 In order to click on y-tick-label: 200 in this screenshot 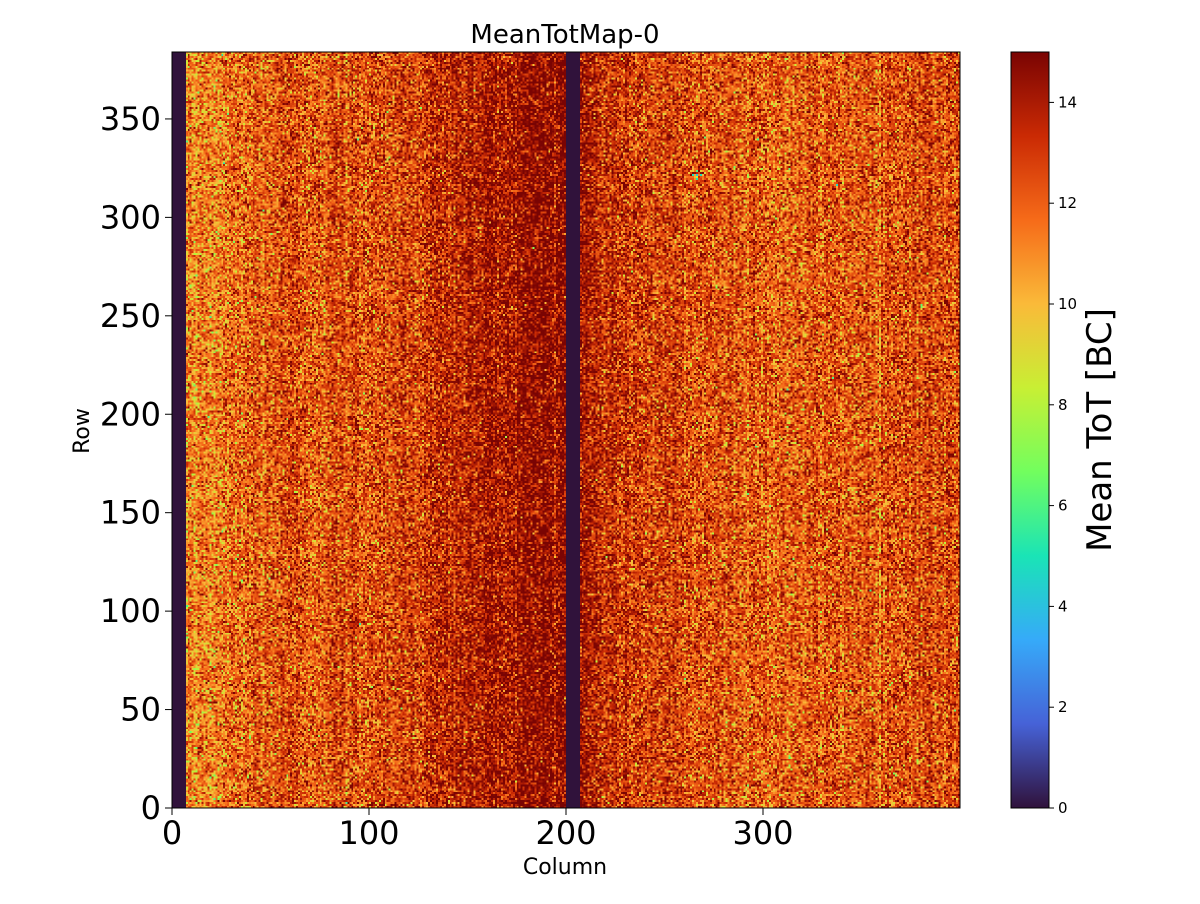, I will do `click(130, 414)`.